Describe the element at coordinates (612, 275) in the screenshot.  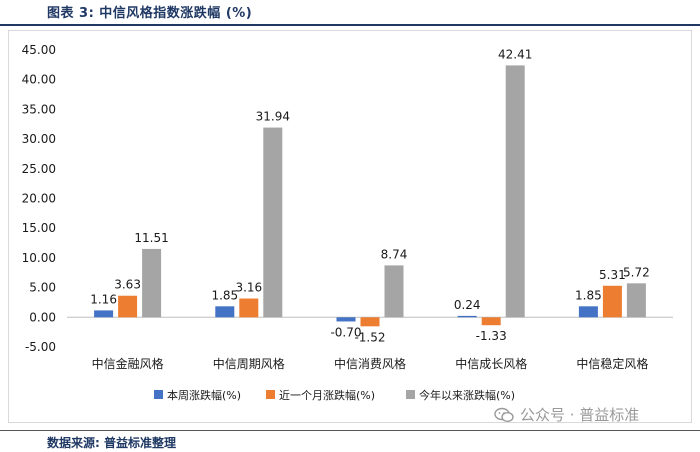
I see `data-label: 5.31` at that location.